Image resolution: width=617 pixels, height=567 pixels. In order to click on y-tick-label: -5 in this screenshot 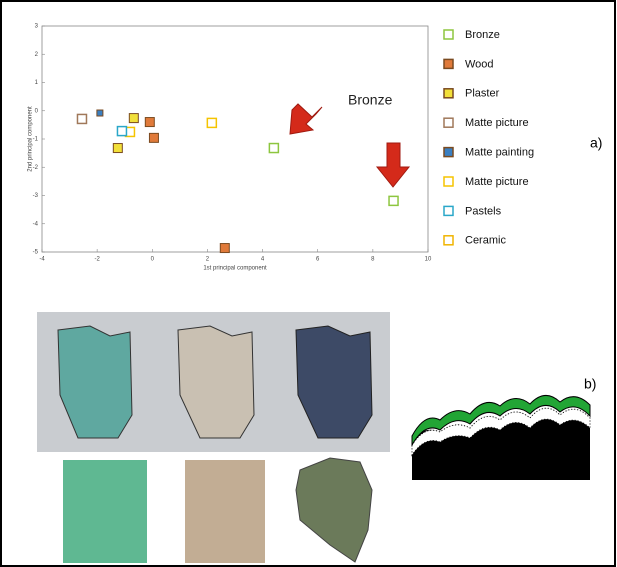, I will do `click(36, 253)`.